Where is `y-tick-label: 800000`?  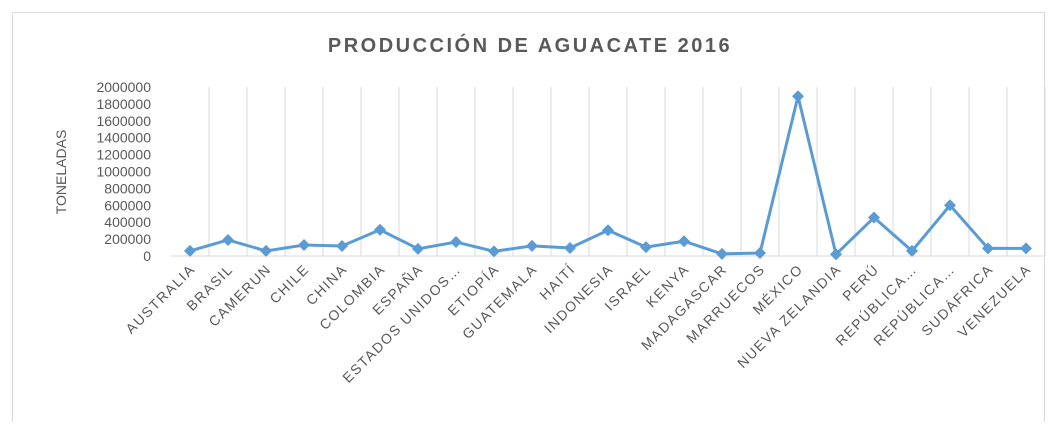
y-tick-label: 800000 is located at coordinates (127, 188).